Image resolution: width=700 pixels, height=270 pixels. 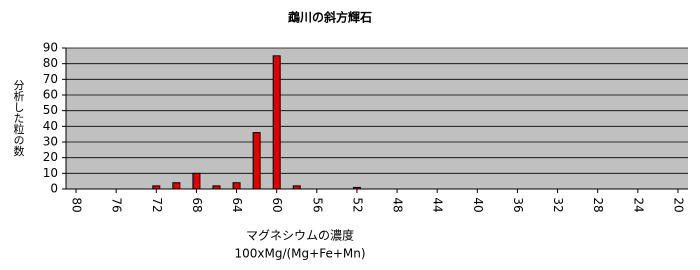 I want to click on x-tick-label: 28, so click(x=598, y=204).